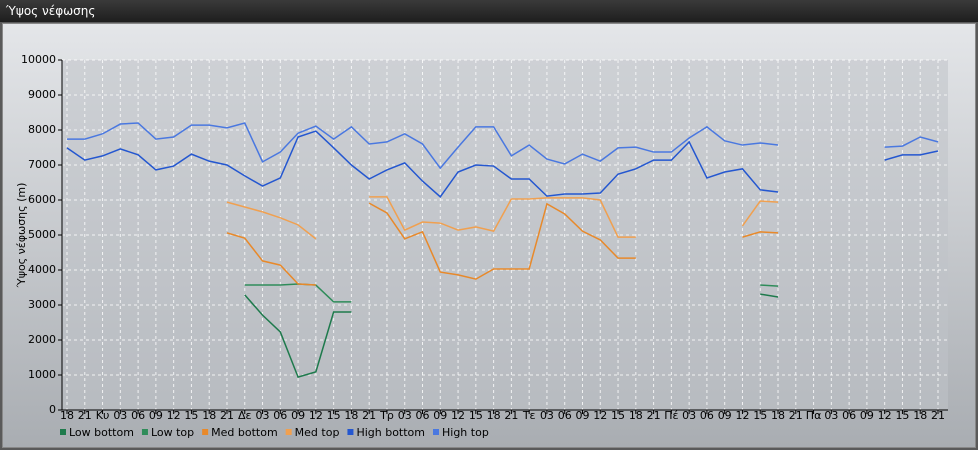 This screenshot has width=978, height=450. What do you see at coordinates (42, 234) in the screenshot?
I see `y-tick-label: 5000` at bounding box center [42, 234].